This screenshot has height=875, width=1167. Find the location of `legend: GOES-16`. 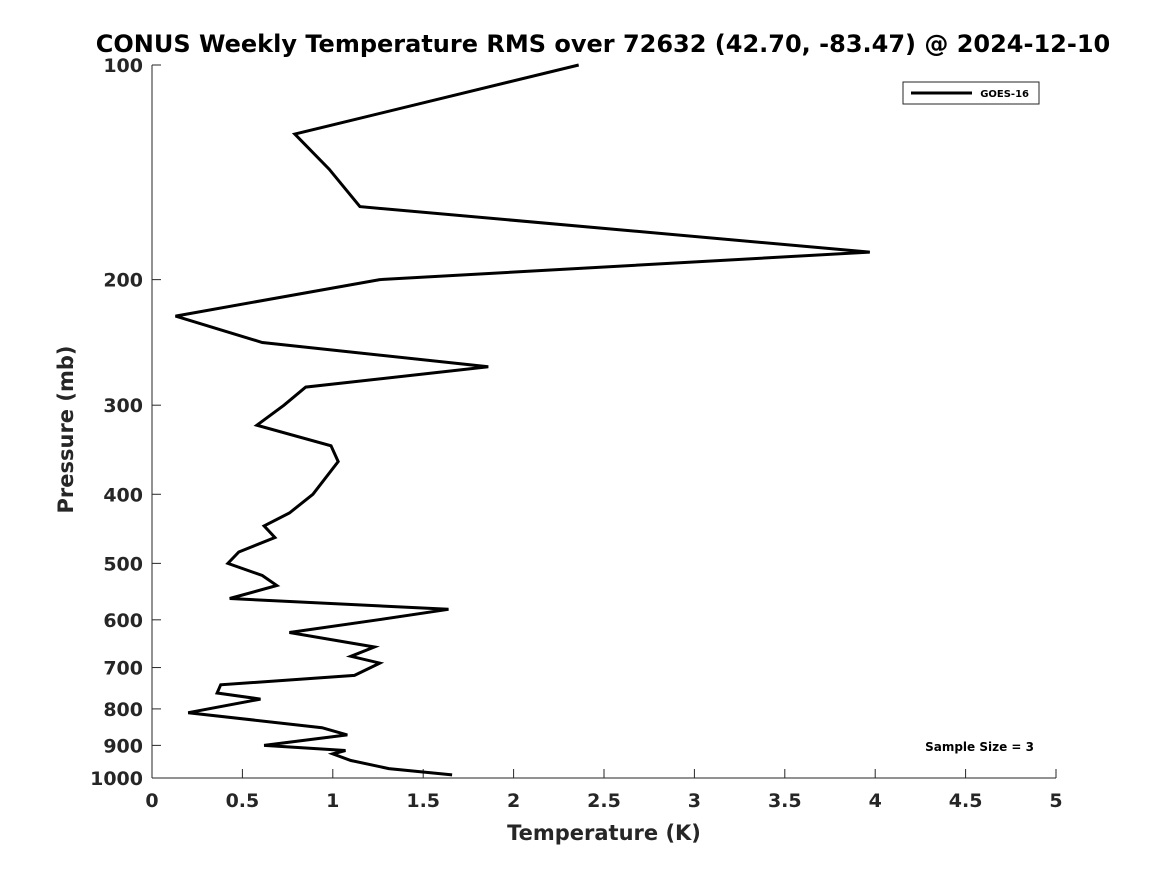

legend: GOES-16 is located at coordinates (971, 93).